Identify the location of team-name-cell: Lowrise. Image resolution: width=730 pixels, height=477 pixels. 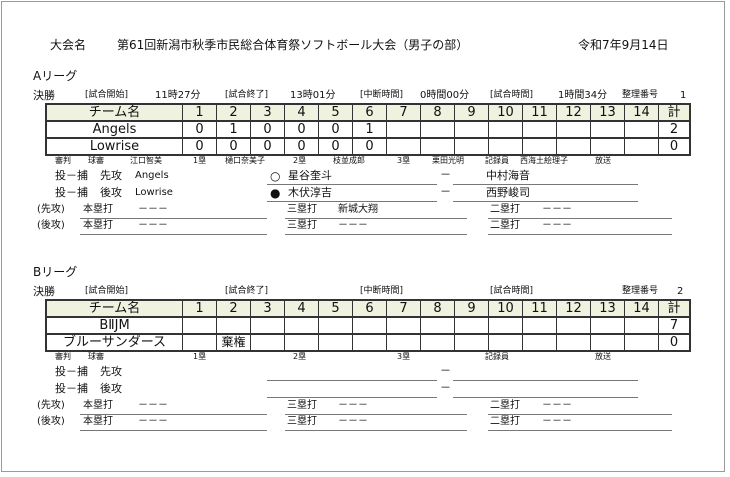
(114, 146).